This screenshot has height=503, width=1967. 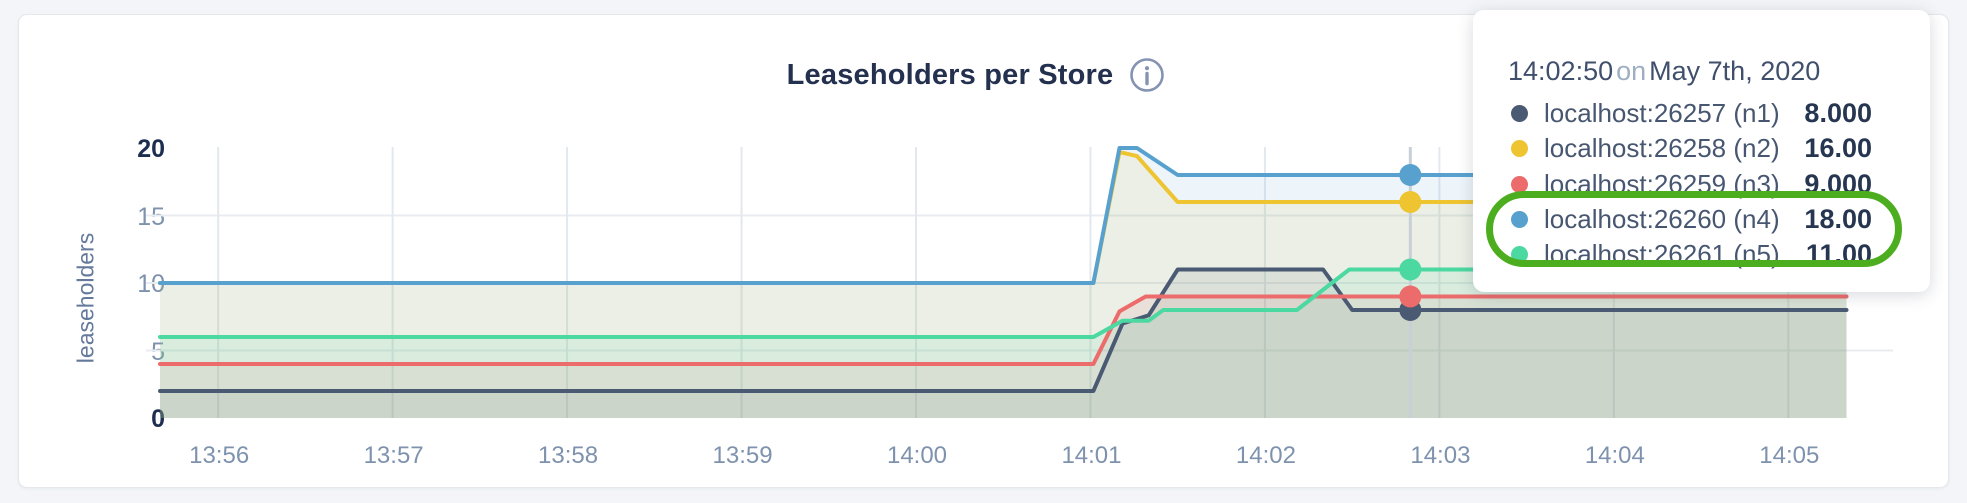 I want to click on tooltip-date: May 7th, 2020, so click(x=1735, y=71).